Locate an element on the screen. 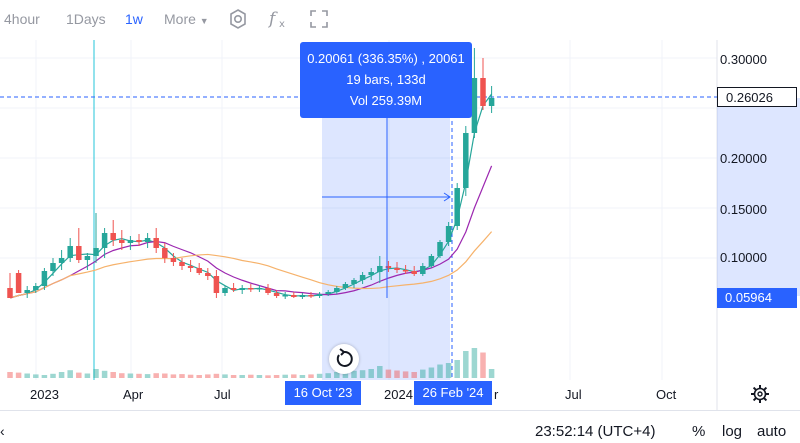 The width and height of the screenshot is (800, 443). log-scale-toggle: log is located at coordinates (732, 431).